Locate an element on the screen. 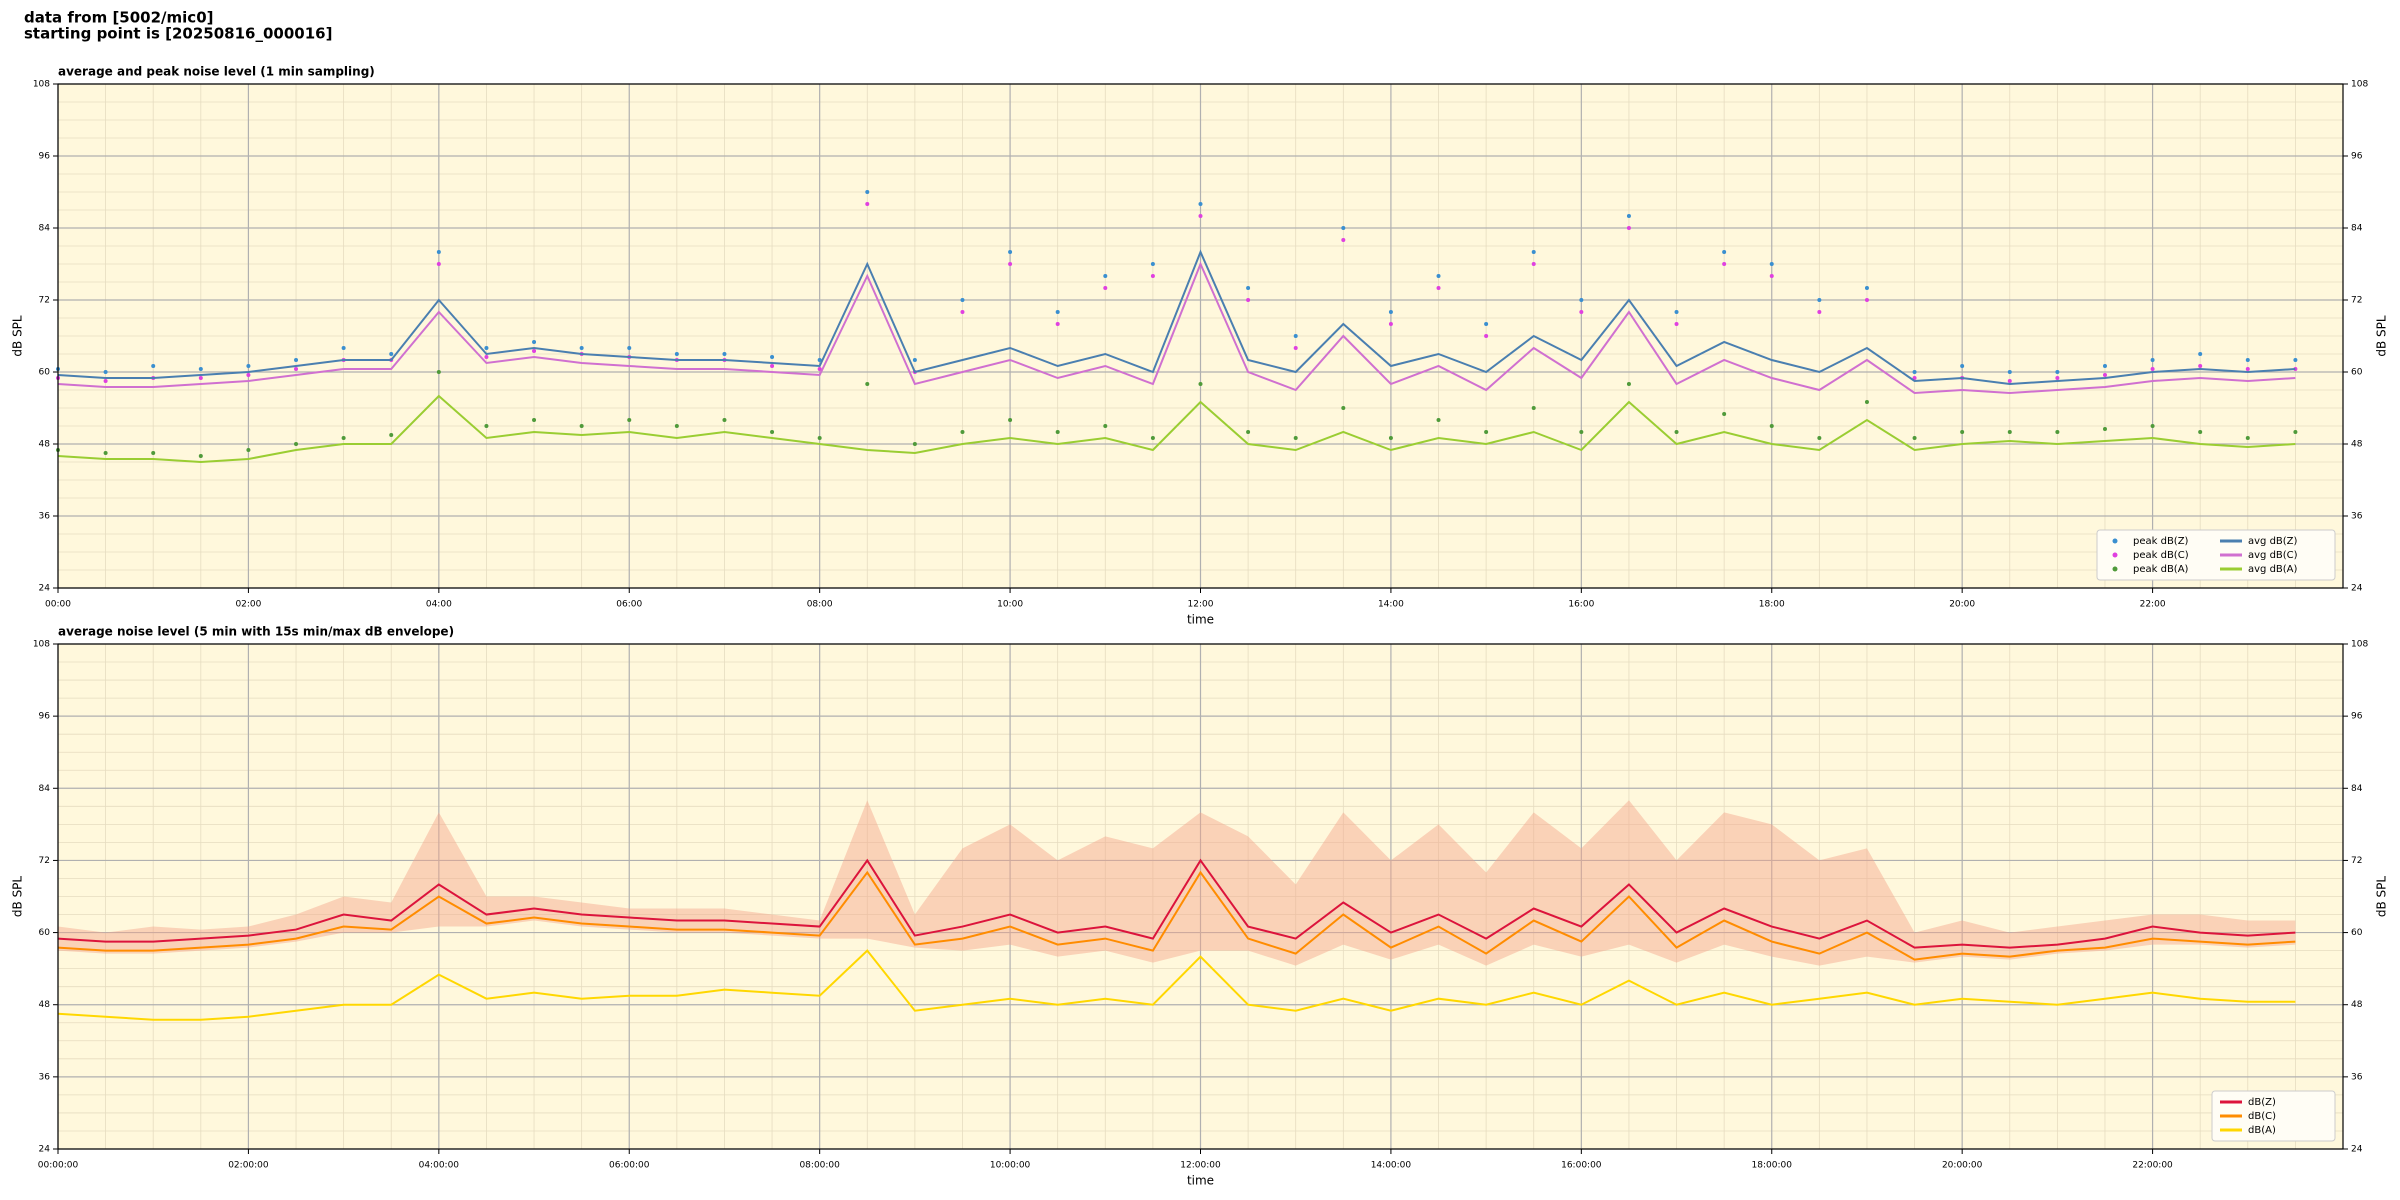  x-tick-label: 22:00 is located at coordinates (2153, 605).